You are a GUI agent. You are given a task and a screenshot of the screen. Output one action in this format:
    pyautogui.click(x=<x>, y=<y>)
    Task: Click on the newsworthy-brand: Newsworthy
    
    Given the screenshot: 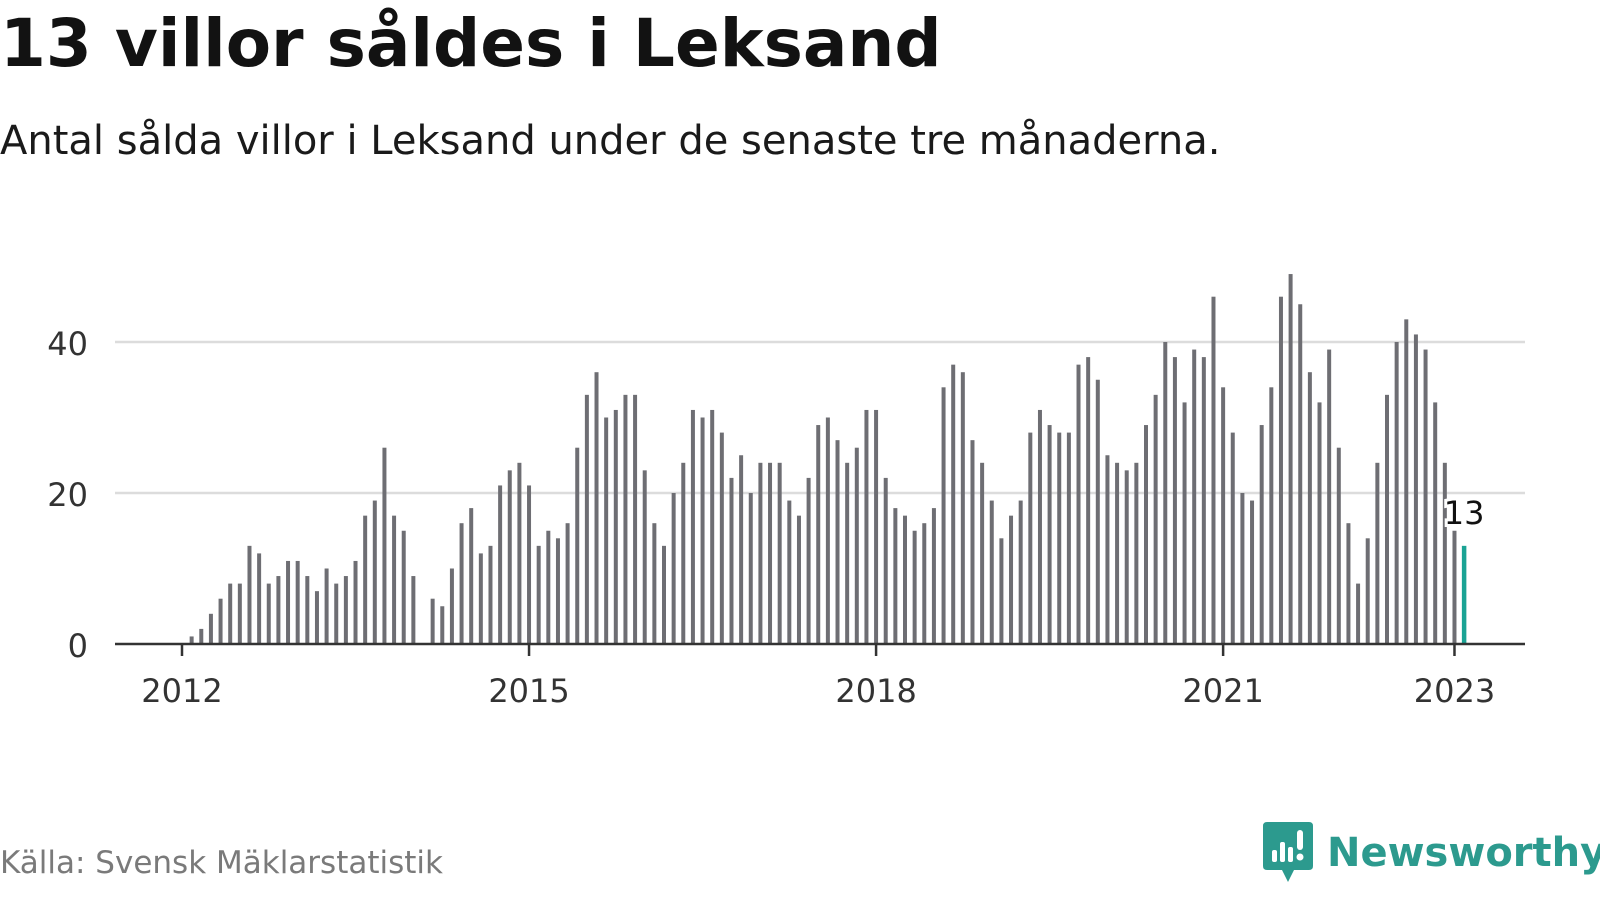 What is the action you would take?
    pyautogui.click(x=1431, y=853)
    